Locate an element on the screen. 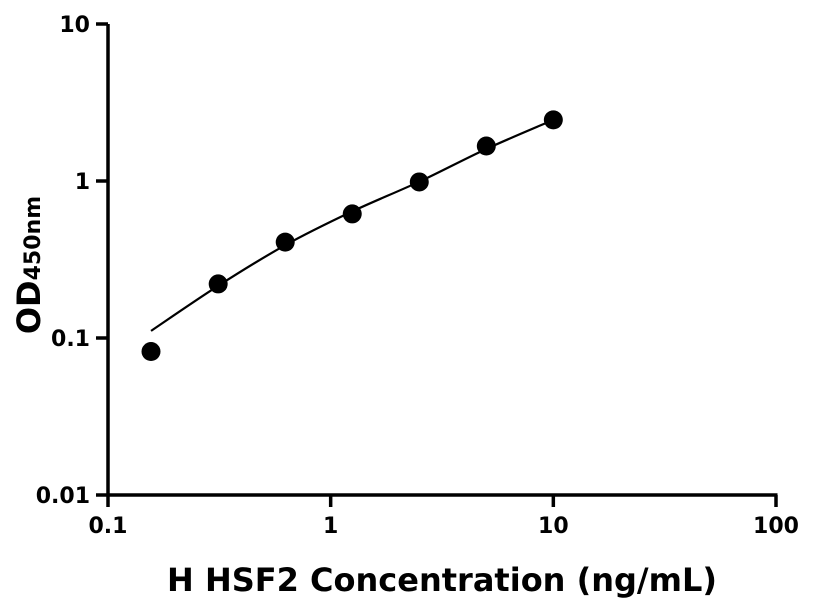  x-tick-label: 10 is located at coordinates (553, 526).